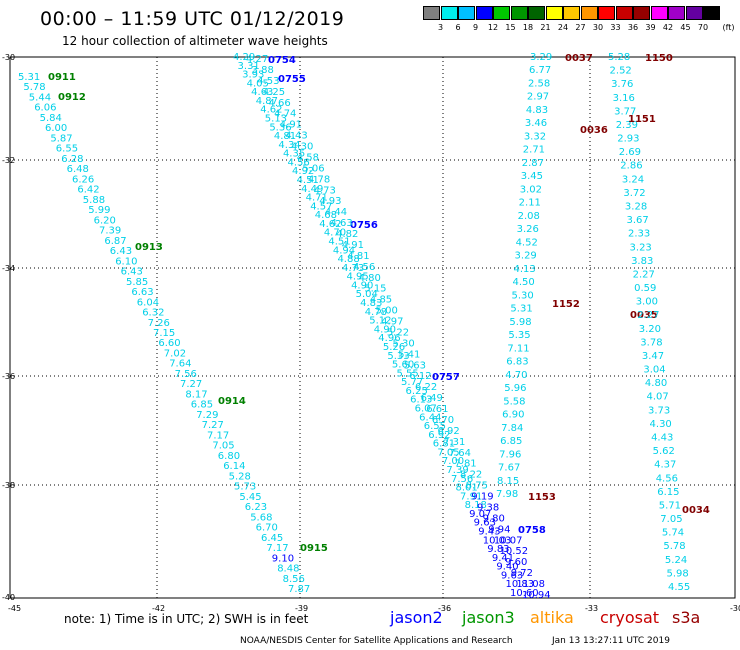  Describe the element at coordinates (628, 139) in the screenshot. I see `swh-value-label: 2.93` at that location.